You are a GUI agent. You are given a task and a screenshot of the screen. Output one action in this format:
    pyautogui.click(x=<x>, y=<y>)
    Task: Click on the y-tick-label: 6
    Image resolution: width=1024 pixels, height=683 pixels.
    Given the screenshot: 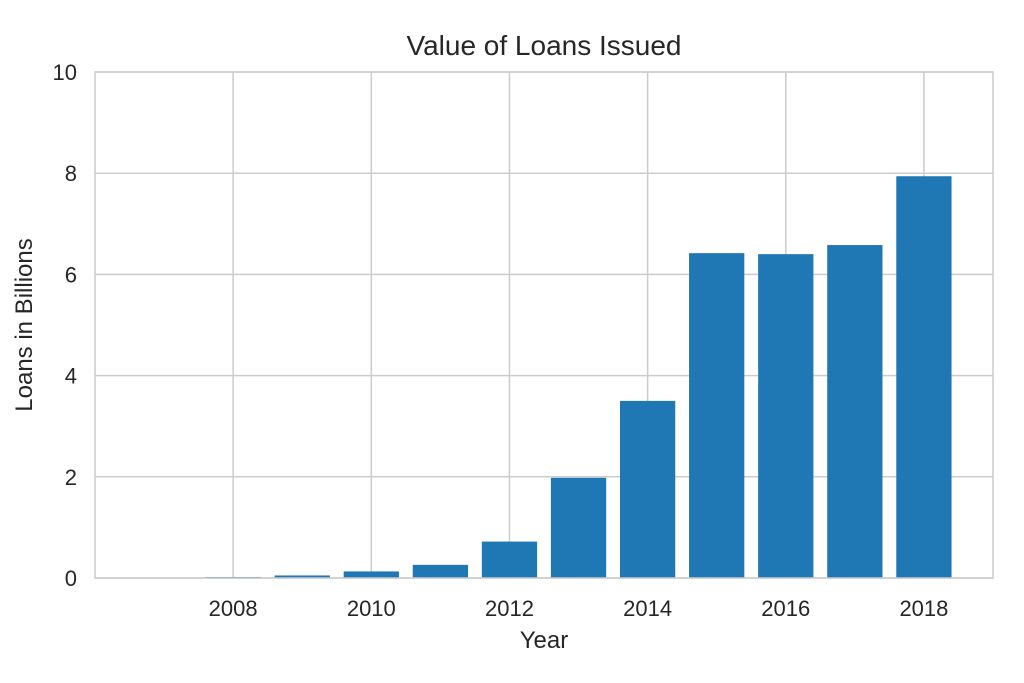 What is the action you would take?
    pyautogui.click(x=71, y=274)
    